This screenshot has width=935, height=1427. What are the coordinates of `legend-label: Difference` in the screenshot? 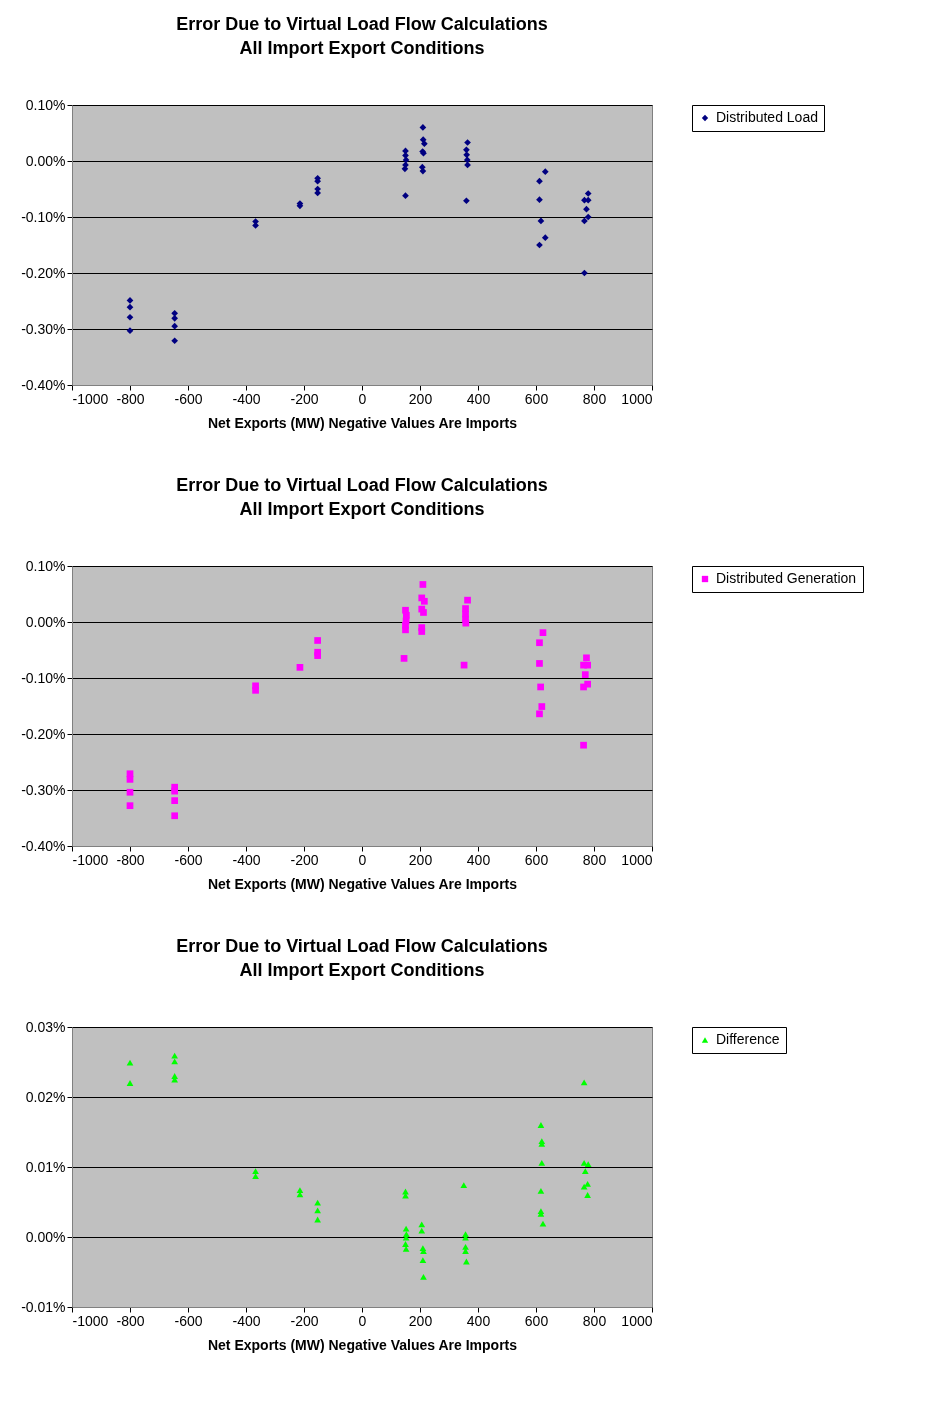 It's located at (748, 1039).